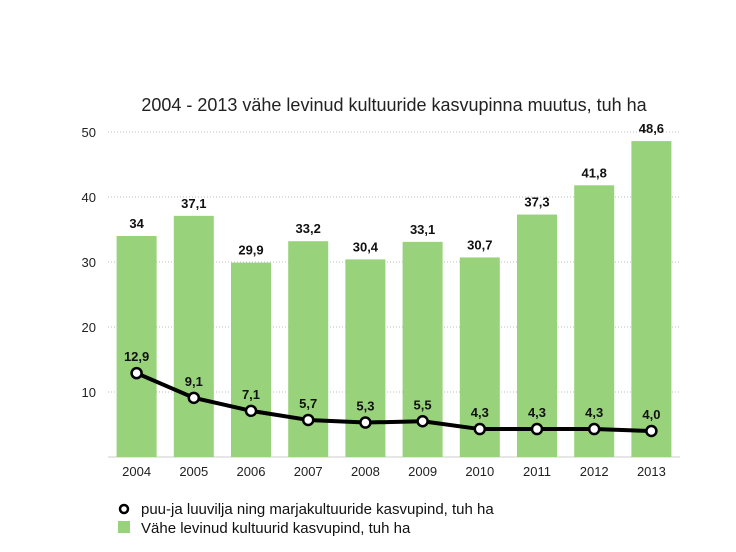 This screenshot has width=736, height=552. I want to click on legend-bar-label: Vähe levinud kultuurid kasvupind, tuh ha, so click(276, 528).